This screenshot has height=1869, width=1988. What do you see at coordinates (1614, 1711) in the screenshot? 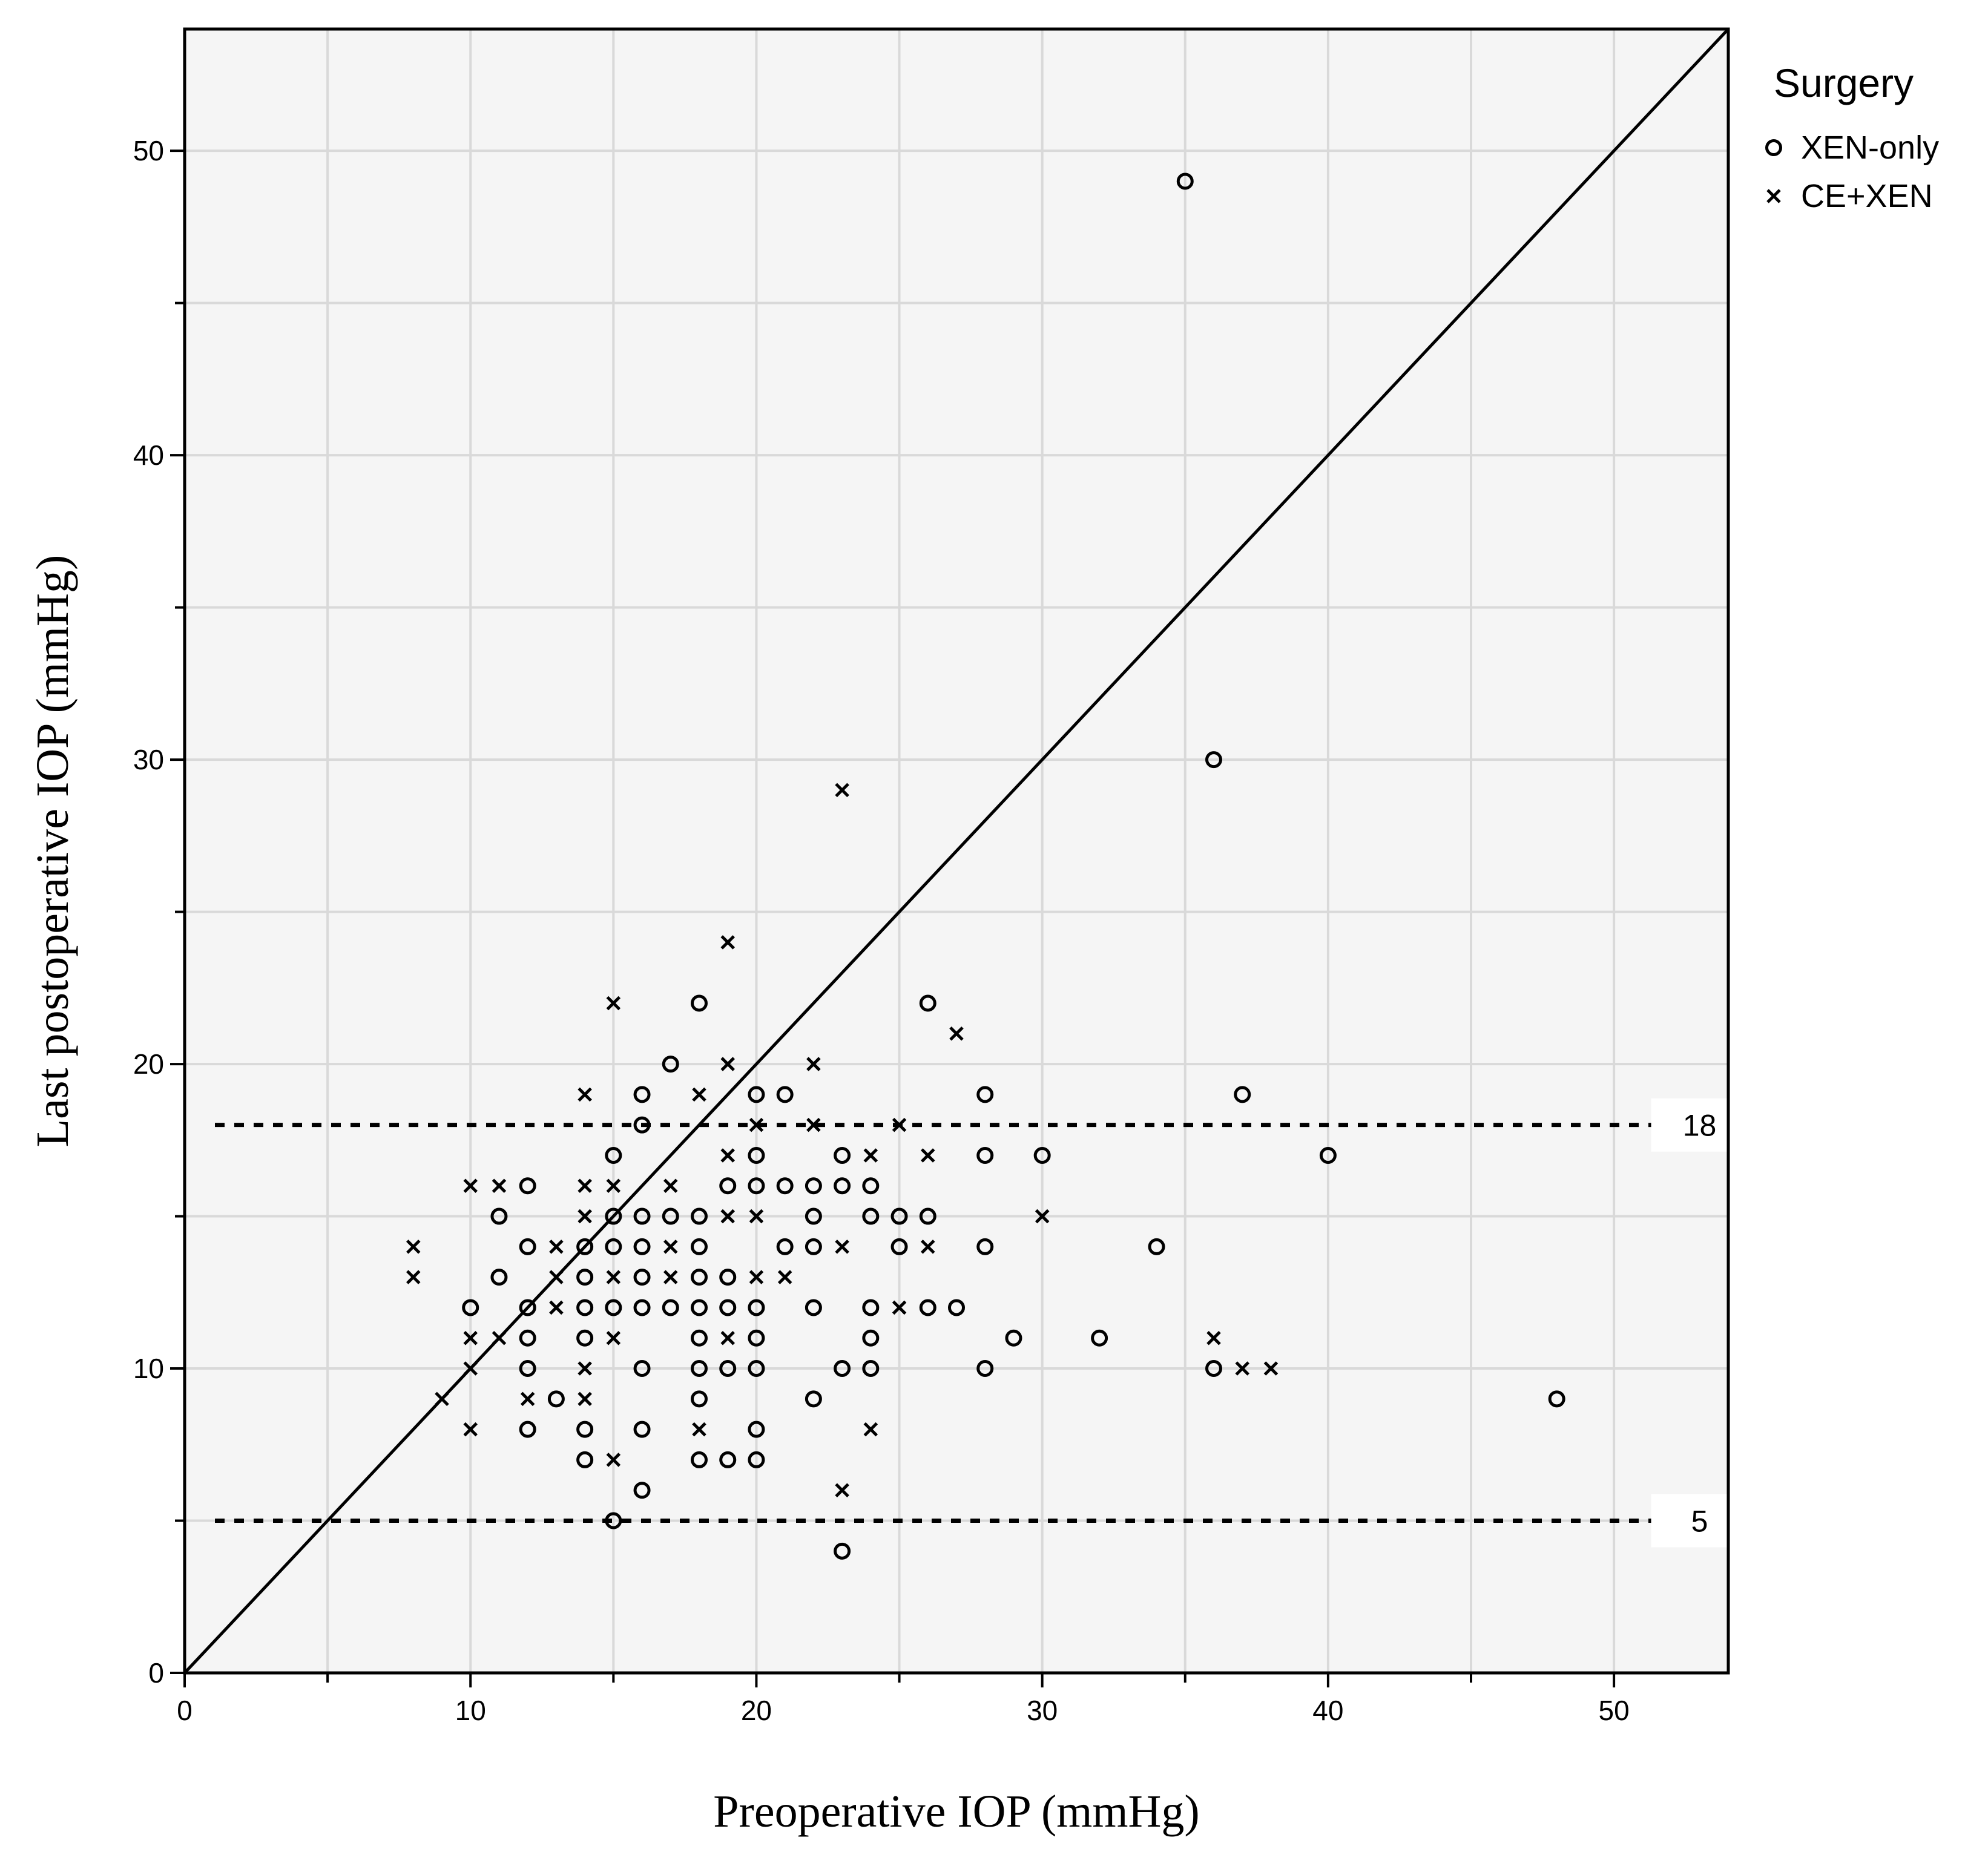
I see `x-tick-label: 50` at bounding box center [1614, 1711].